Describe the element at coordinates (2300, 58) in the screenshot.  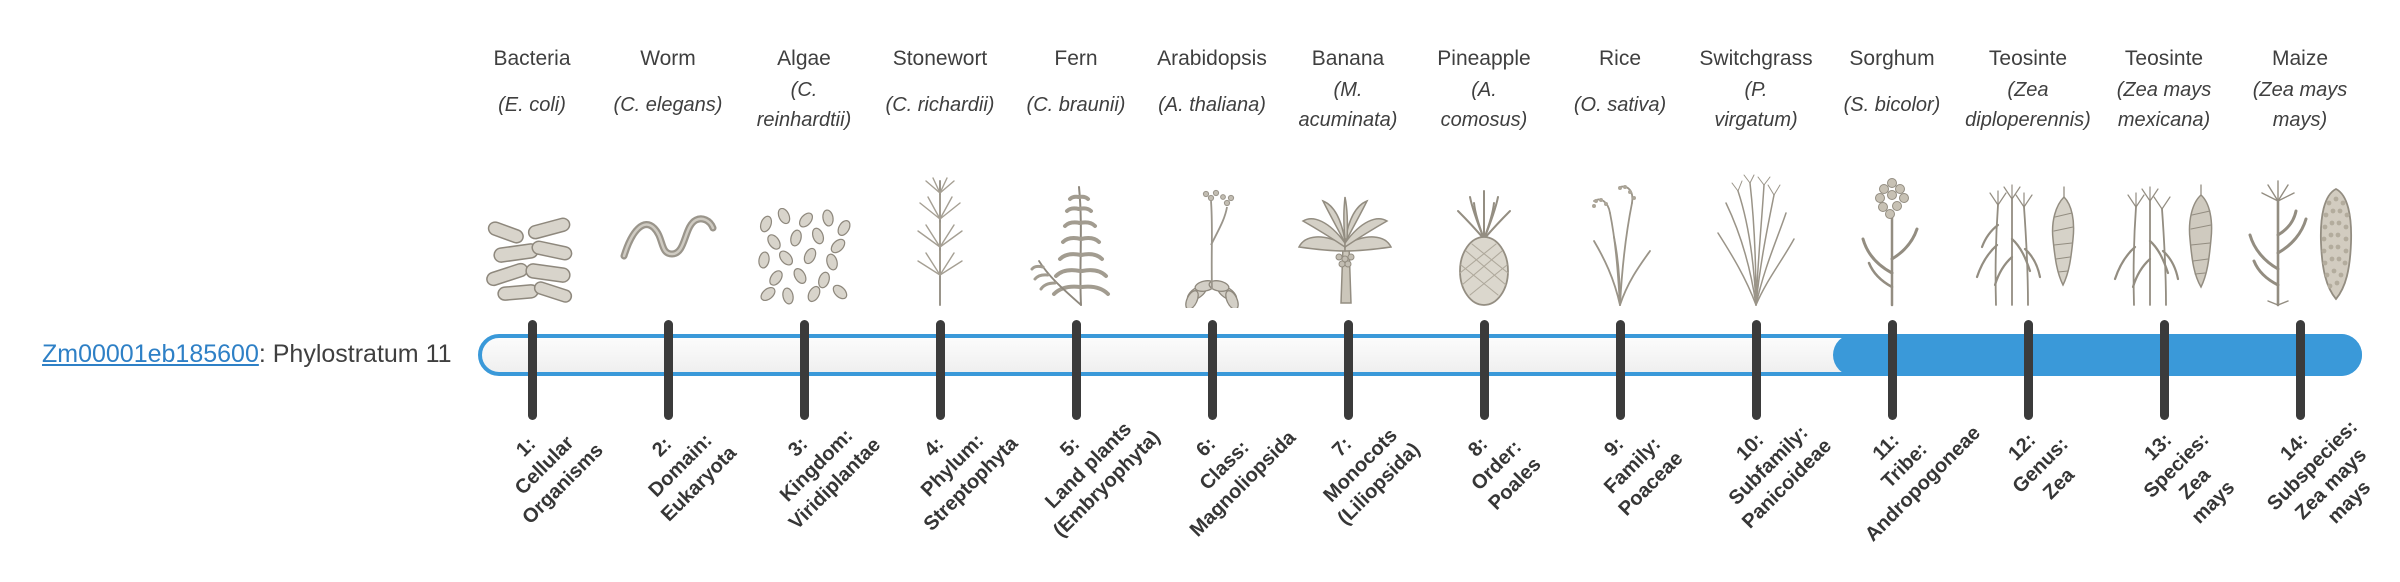
I see `organism-name: Maize` at that location.